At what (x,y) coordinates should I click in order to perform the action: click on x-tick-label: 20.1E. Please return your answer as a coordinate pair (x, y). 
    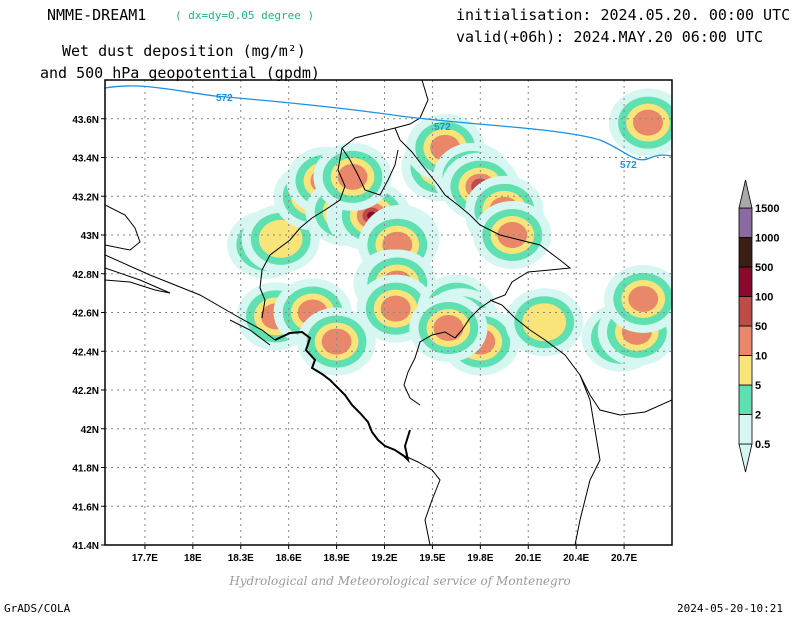
    Looking at the image, I should click on (528, 558).